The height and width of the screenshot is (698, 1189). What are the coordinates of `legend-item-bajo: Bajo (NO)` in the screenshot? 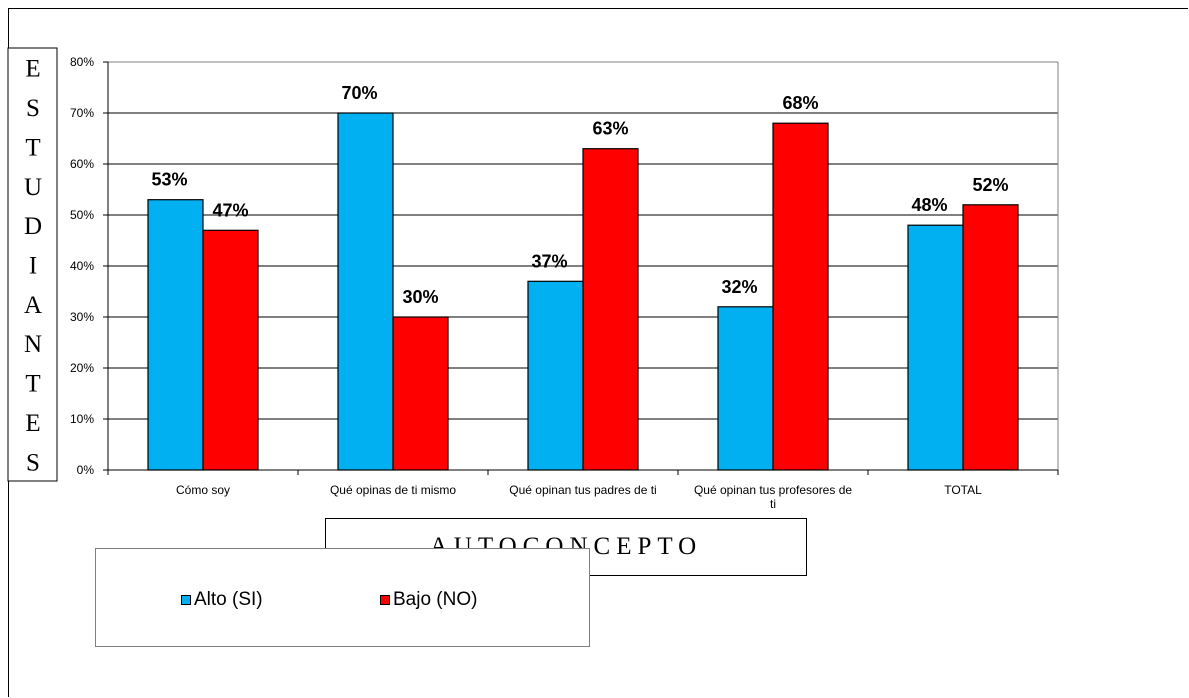 It's located at (429, 599).